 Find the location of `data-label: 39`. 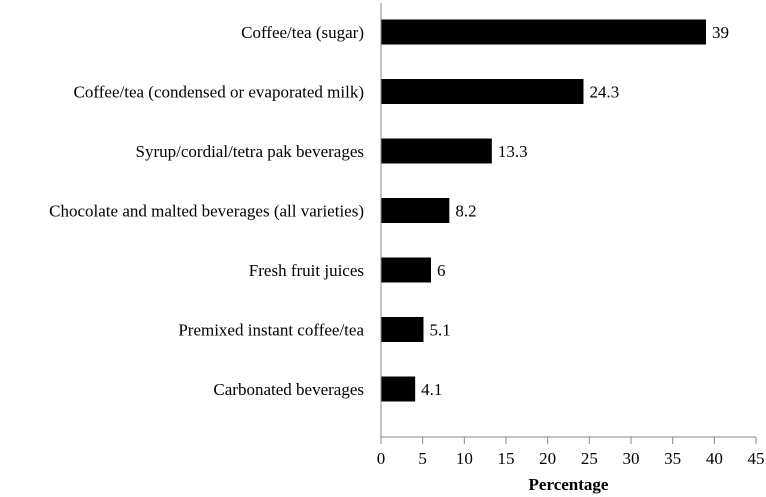

data-label: 39 is located at coordinates (720, 32).